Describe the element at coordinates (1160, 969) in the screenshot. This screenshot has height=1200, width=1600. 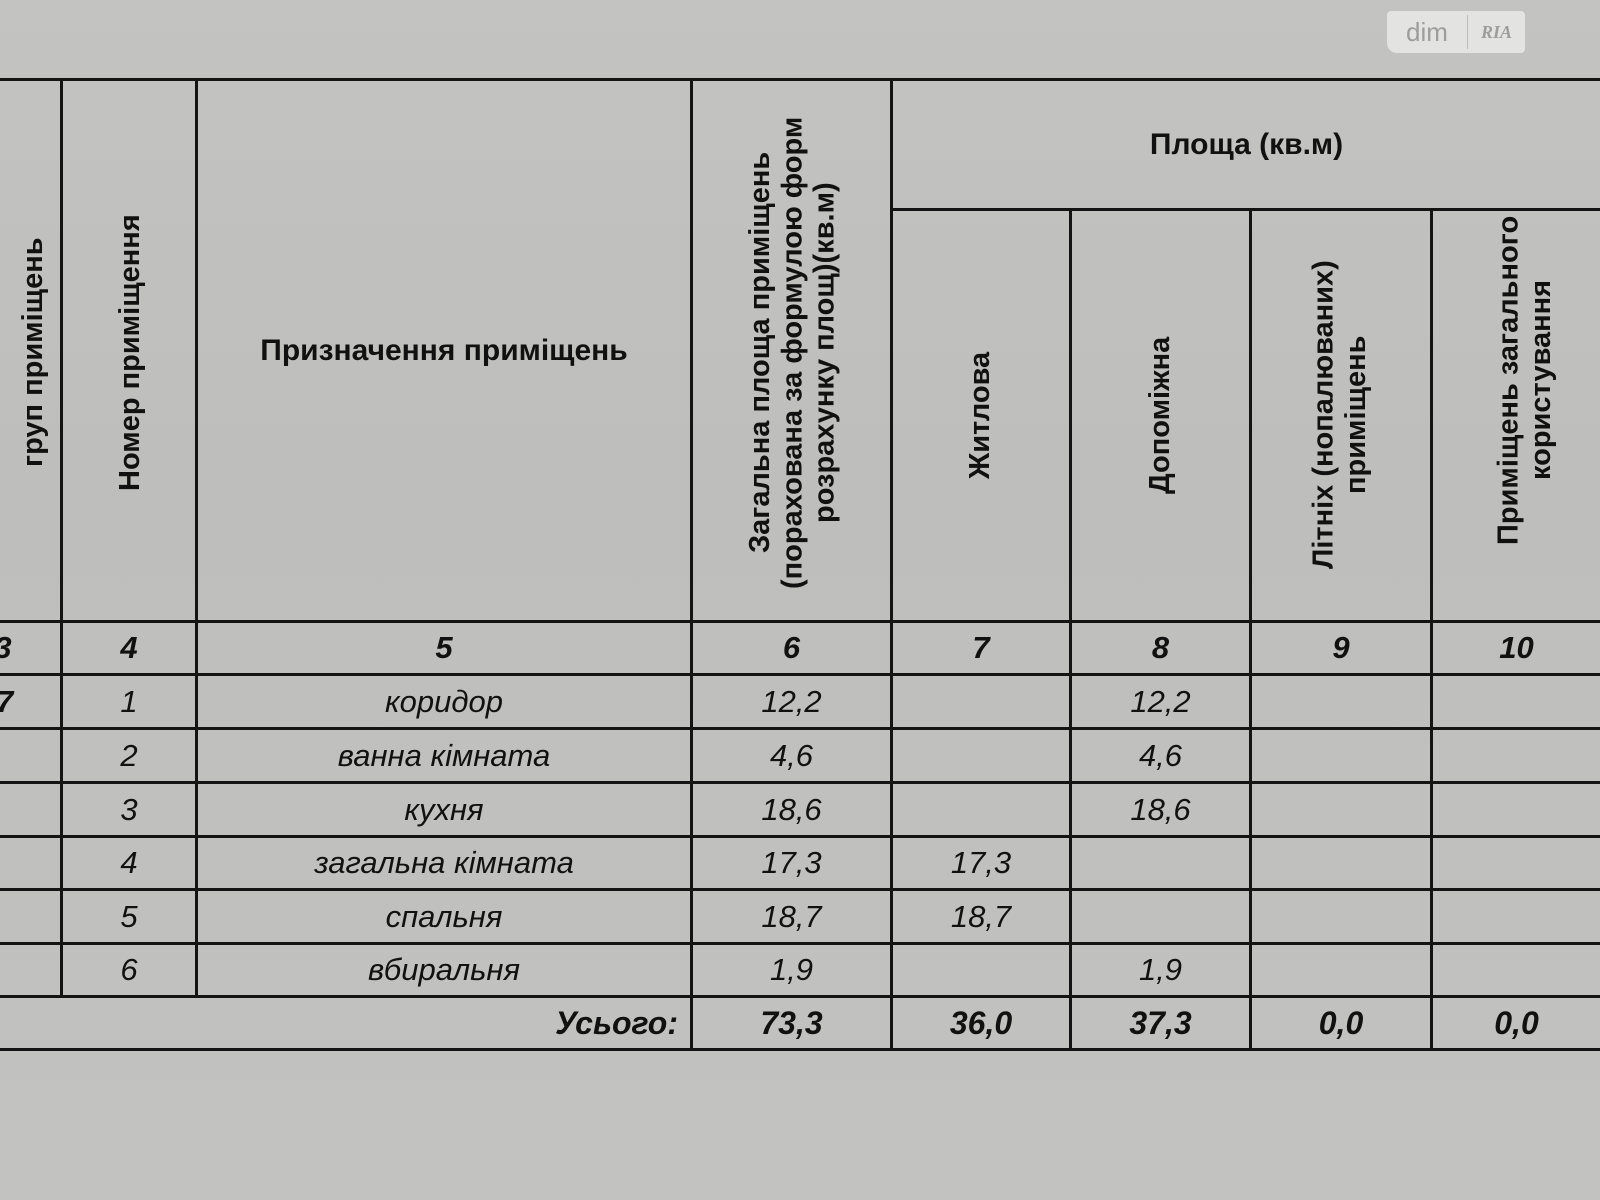
I see `room-auxiliary-area: 1,9` at that location.